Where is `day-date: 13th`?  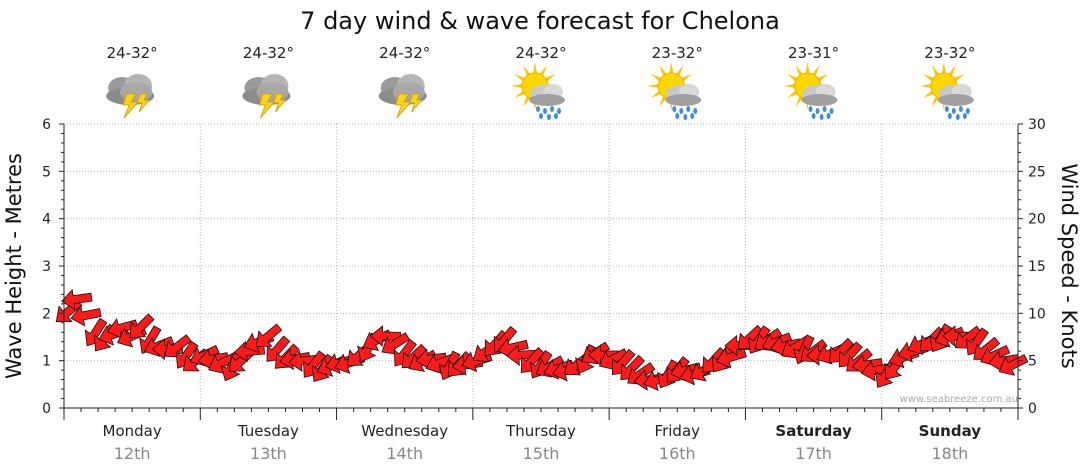 day-date: 13th is located at coordinates (268, 453).